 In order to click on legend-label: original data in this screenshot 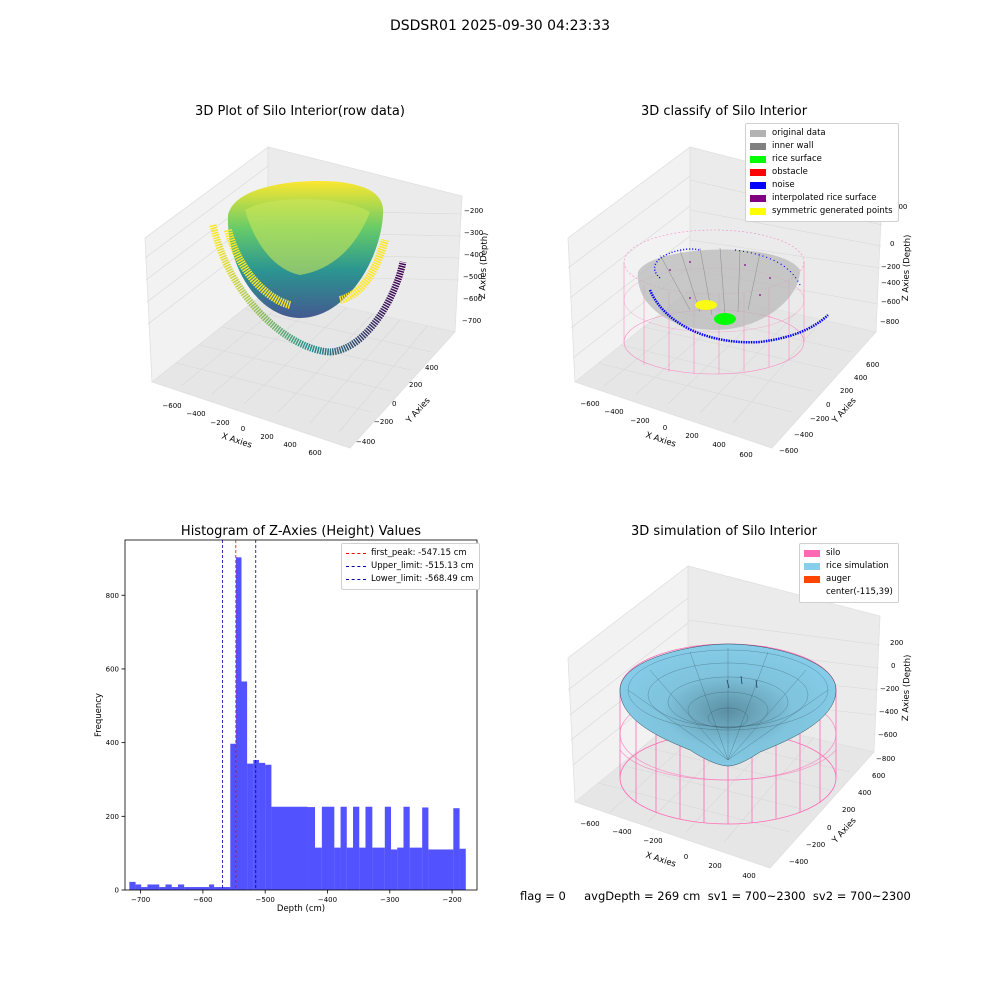, I will do `click(799, 133)`.